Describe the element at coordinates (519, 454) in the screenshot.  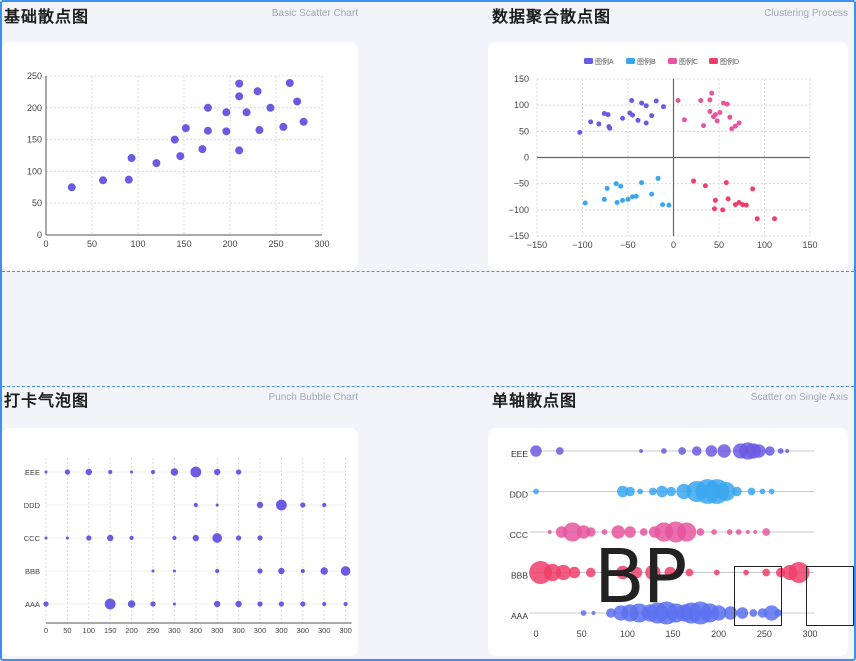
I see `y-category-label: EEE` at that location.